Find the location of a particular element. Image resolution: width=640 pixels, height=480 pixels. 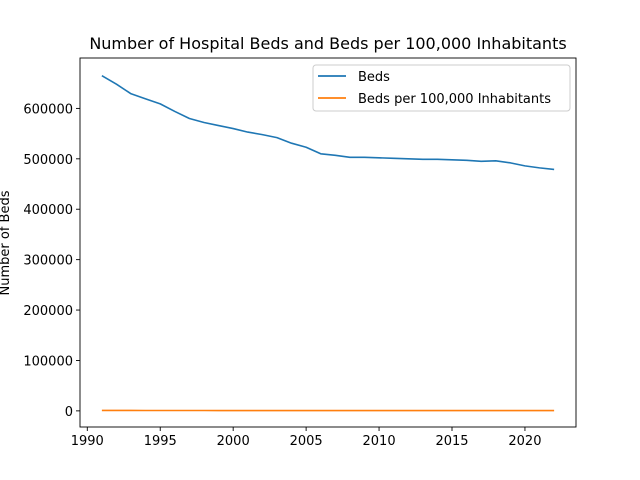

y-tick-label: 300000 is located at coordinates (48, 261).